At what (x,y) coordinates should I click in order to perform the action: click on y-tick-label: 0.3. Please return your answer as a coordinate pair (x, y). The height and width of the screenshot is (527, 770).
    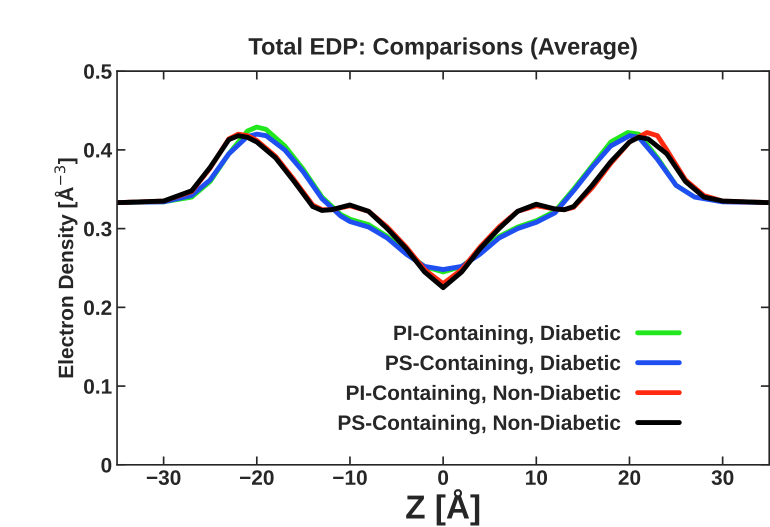
    Looking at the image, I should click on (98, 229).